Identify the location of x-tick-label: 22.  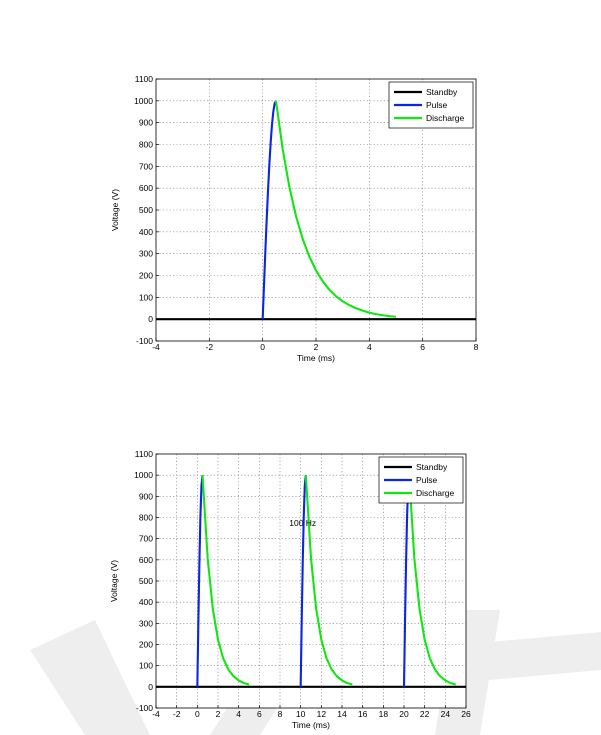
(425, 714).